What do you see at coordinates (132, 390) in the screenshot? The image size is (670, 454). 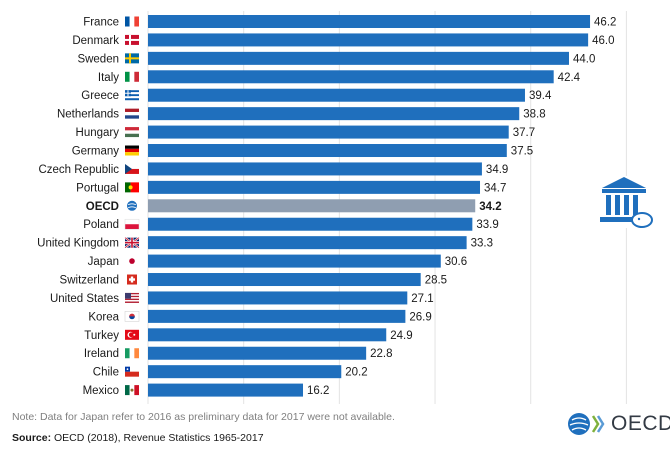 I see `mexico-flag-icon` at bounding box center [132, 390].